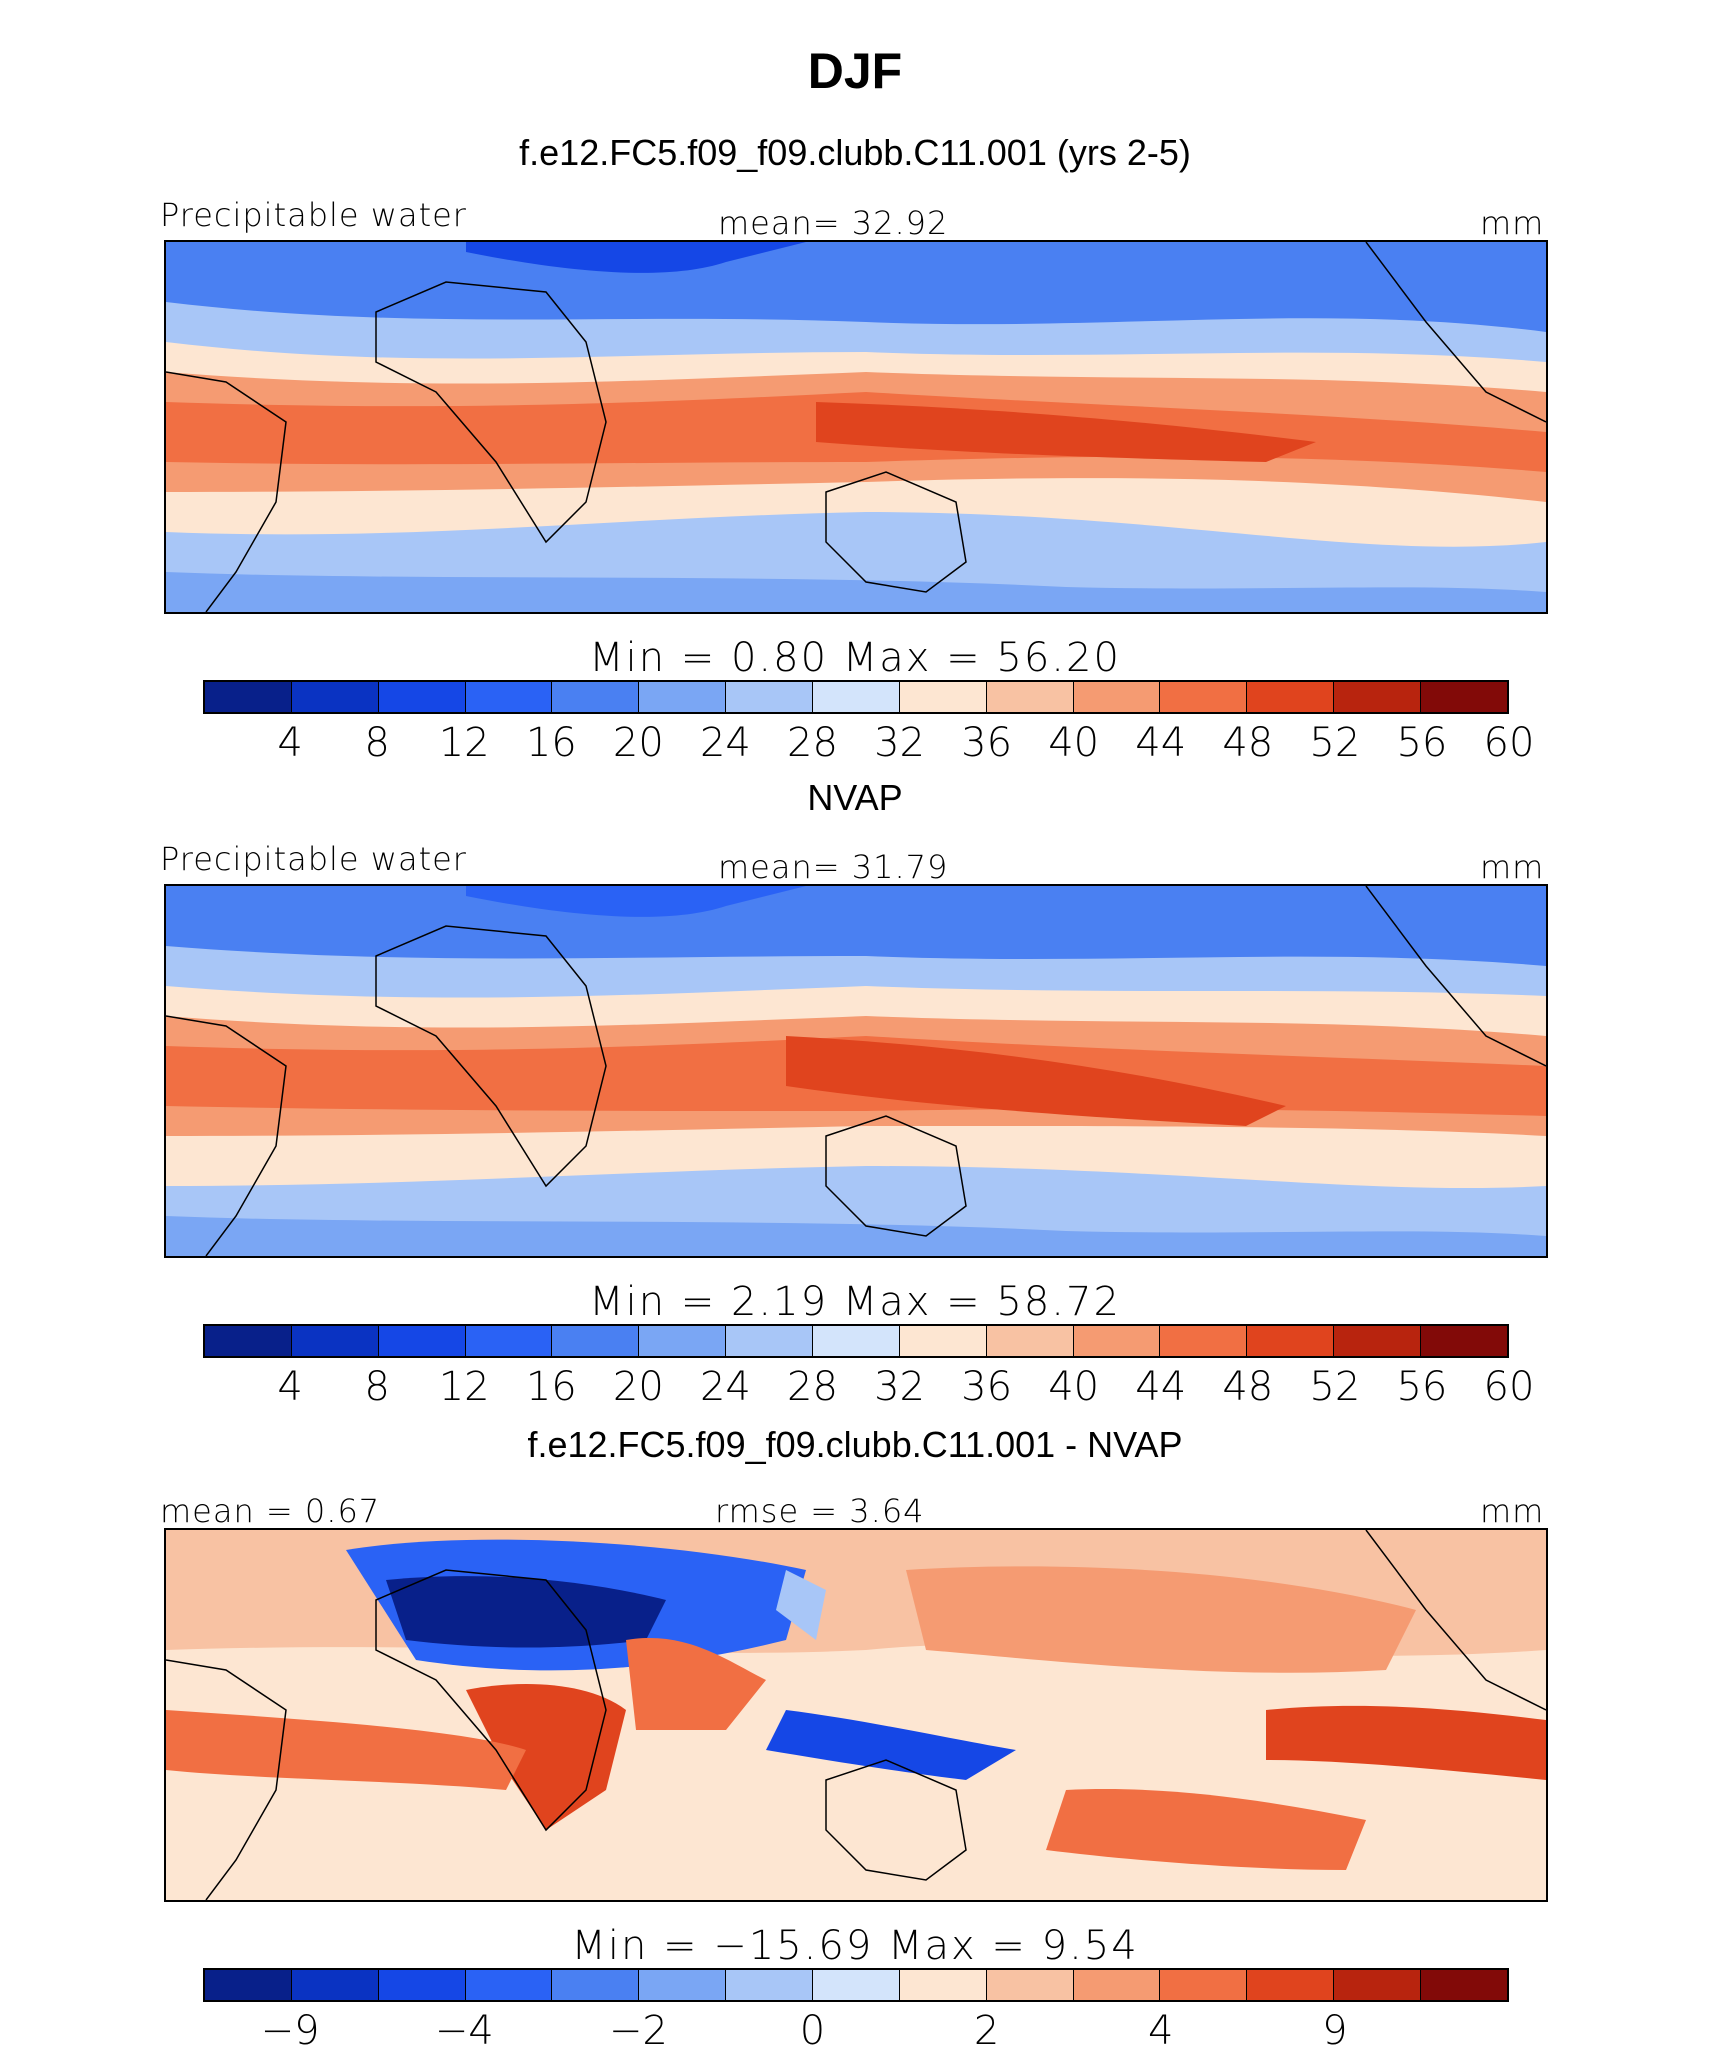 The image size is (1710, 2054). What do you see at coordinates (855, 797) in the screenshot?
I see `panel-2-title: NVAP` at bounding box center [855, 797].